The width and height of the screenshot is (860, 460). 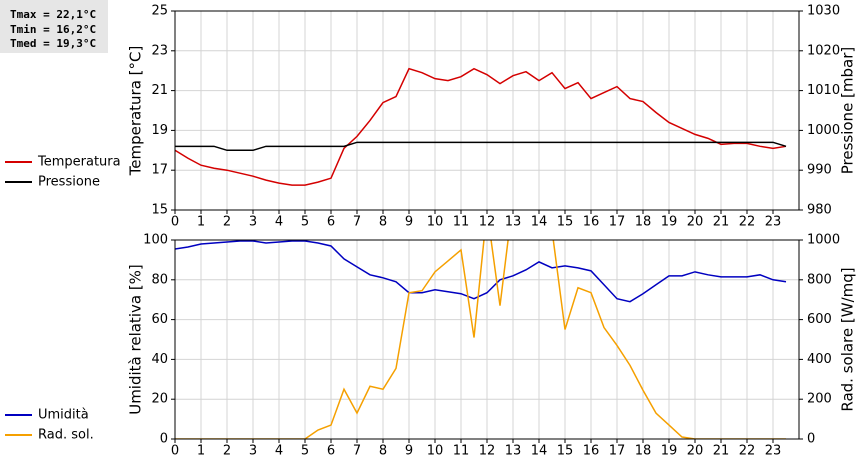 What do you see at coordinates (819, 279) in the screenshot?
I see `y2-tick-label: 800` at bounding box center [819, 279].